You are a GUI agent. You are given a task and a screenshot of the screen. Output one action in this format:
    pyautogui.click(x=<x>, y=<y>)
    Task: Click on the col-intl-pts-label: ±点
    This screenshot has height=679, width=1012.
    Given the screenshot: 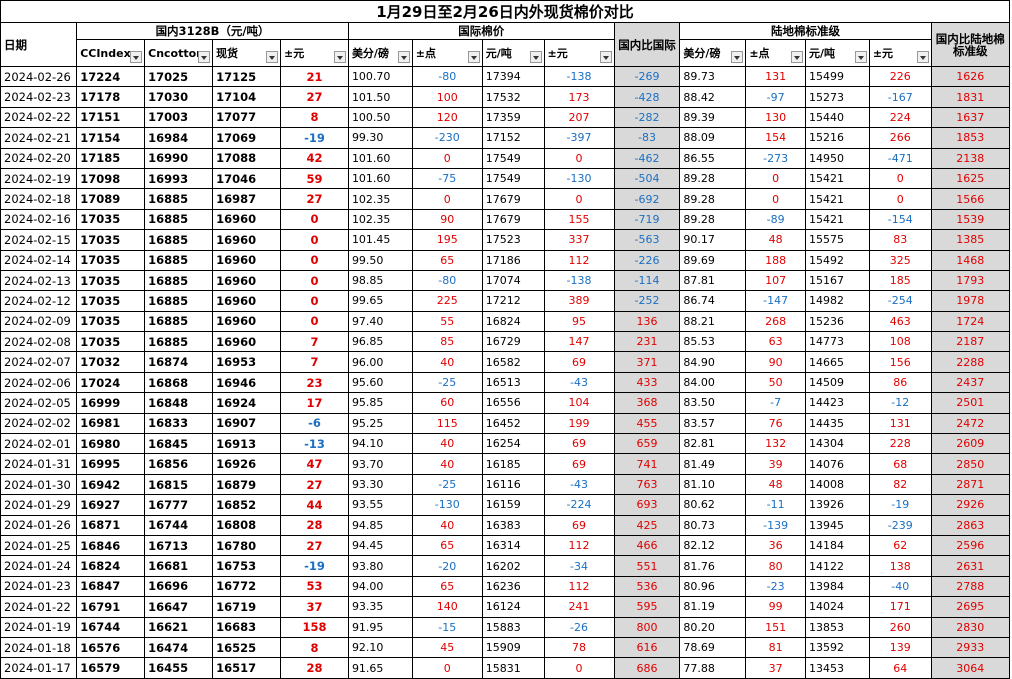 What is the action you would take?
    pyautogui.click(x=425, y=53)
    